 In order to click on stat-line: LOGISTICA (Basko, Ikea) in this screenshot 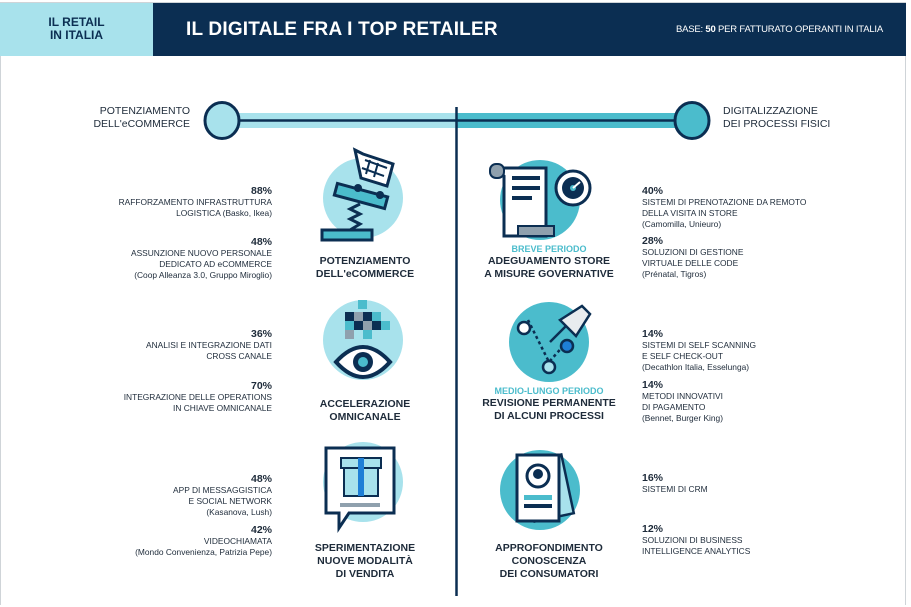, I will do `click(224, 213)`.